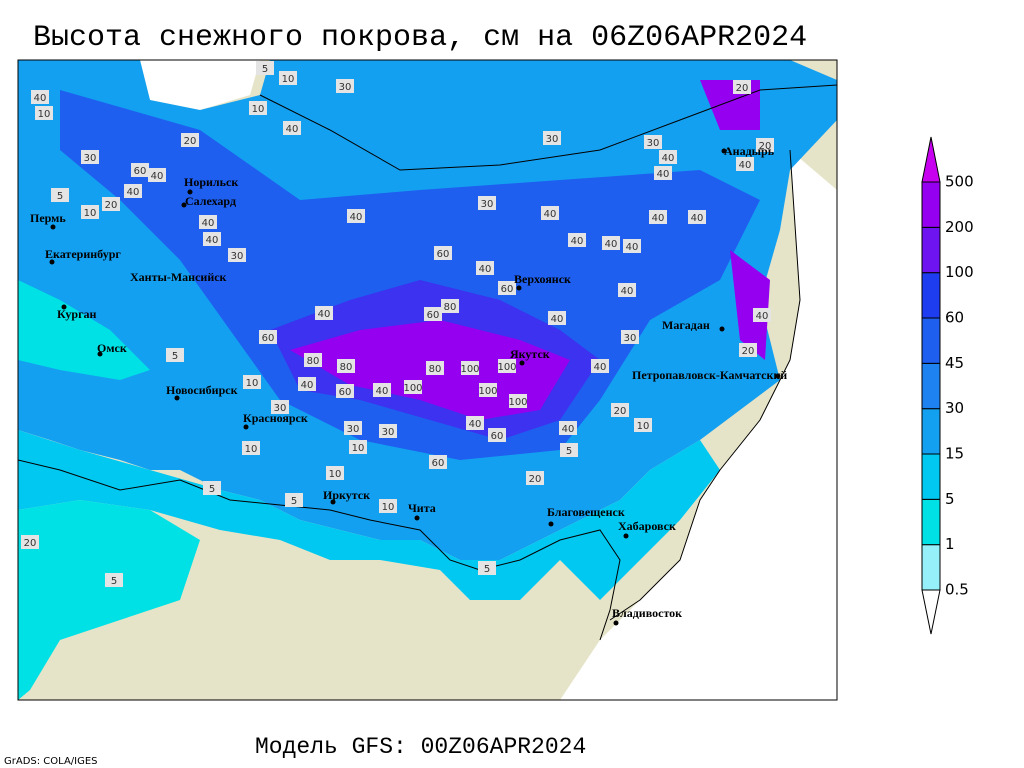 This screenshot has height=768, width=1024. I want to click on contour-label-text: 5, so click(487, 569).